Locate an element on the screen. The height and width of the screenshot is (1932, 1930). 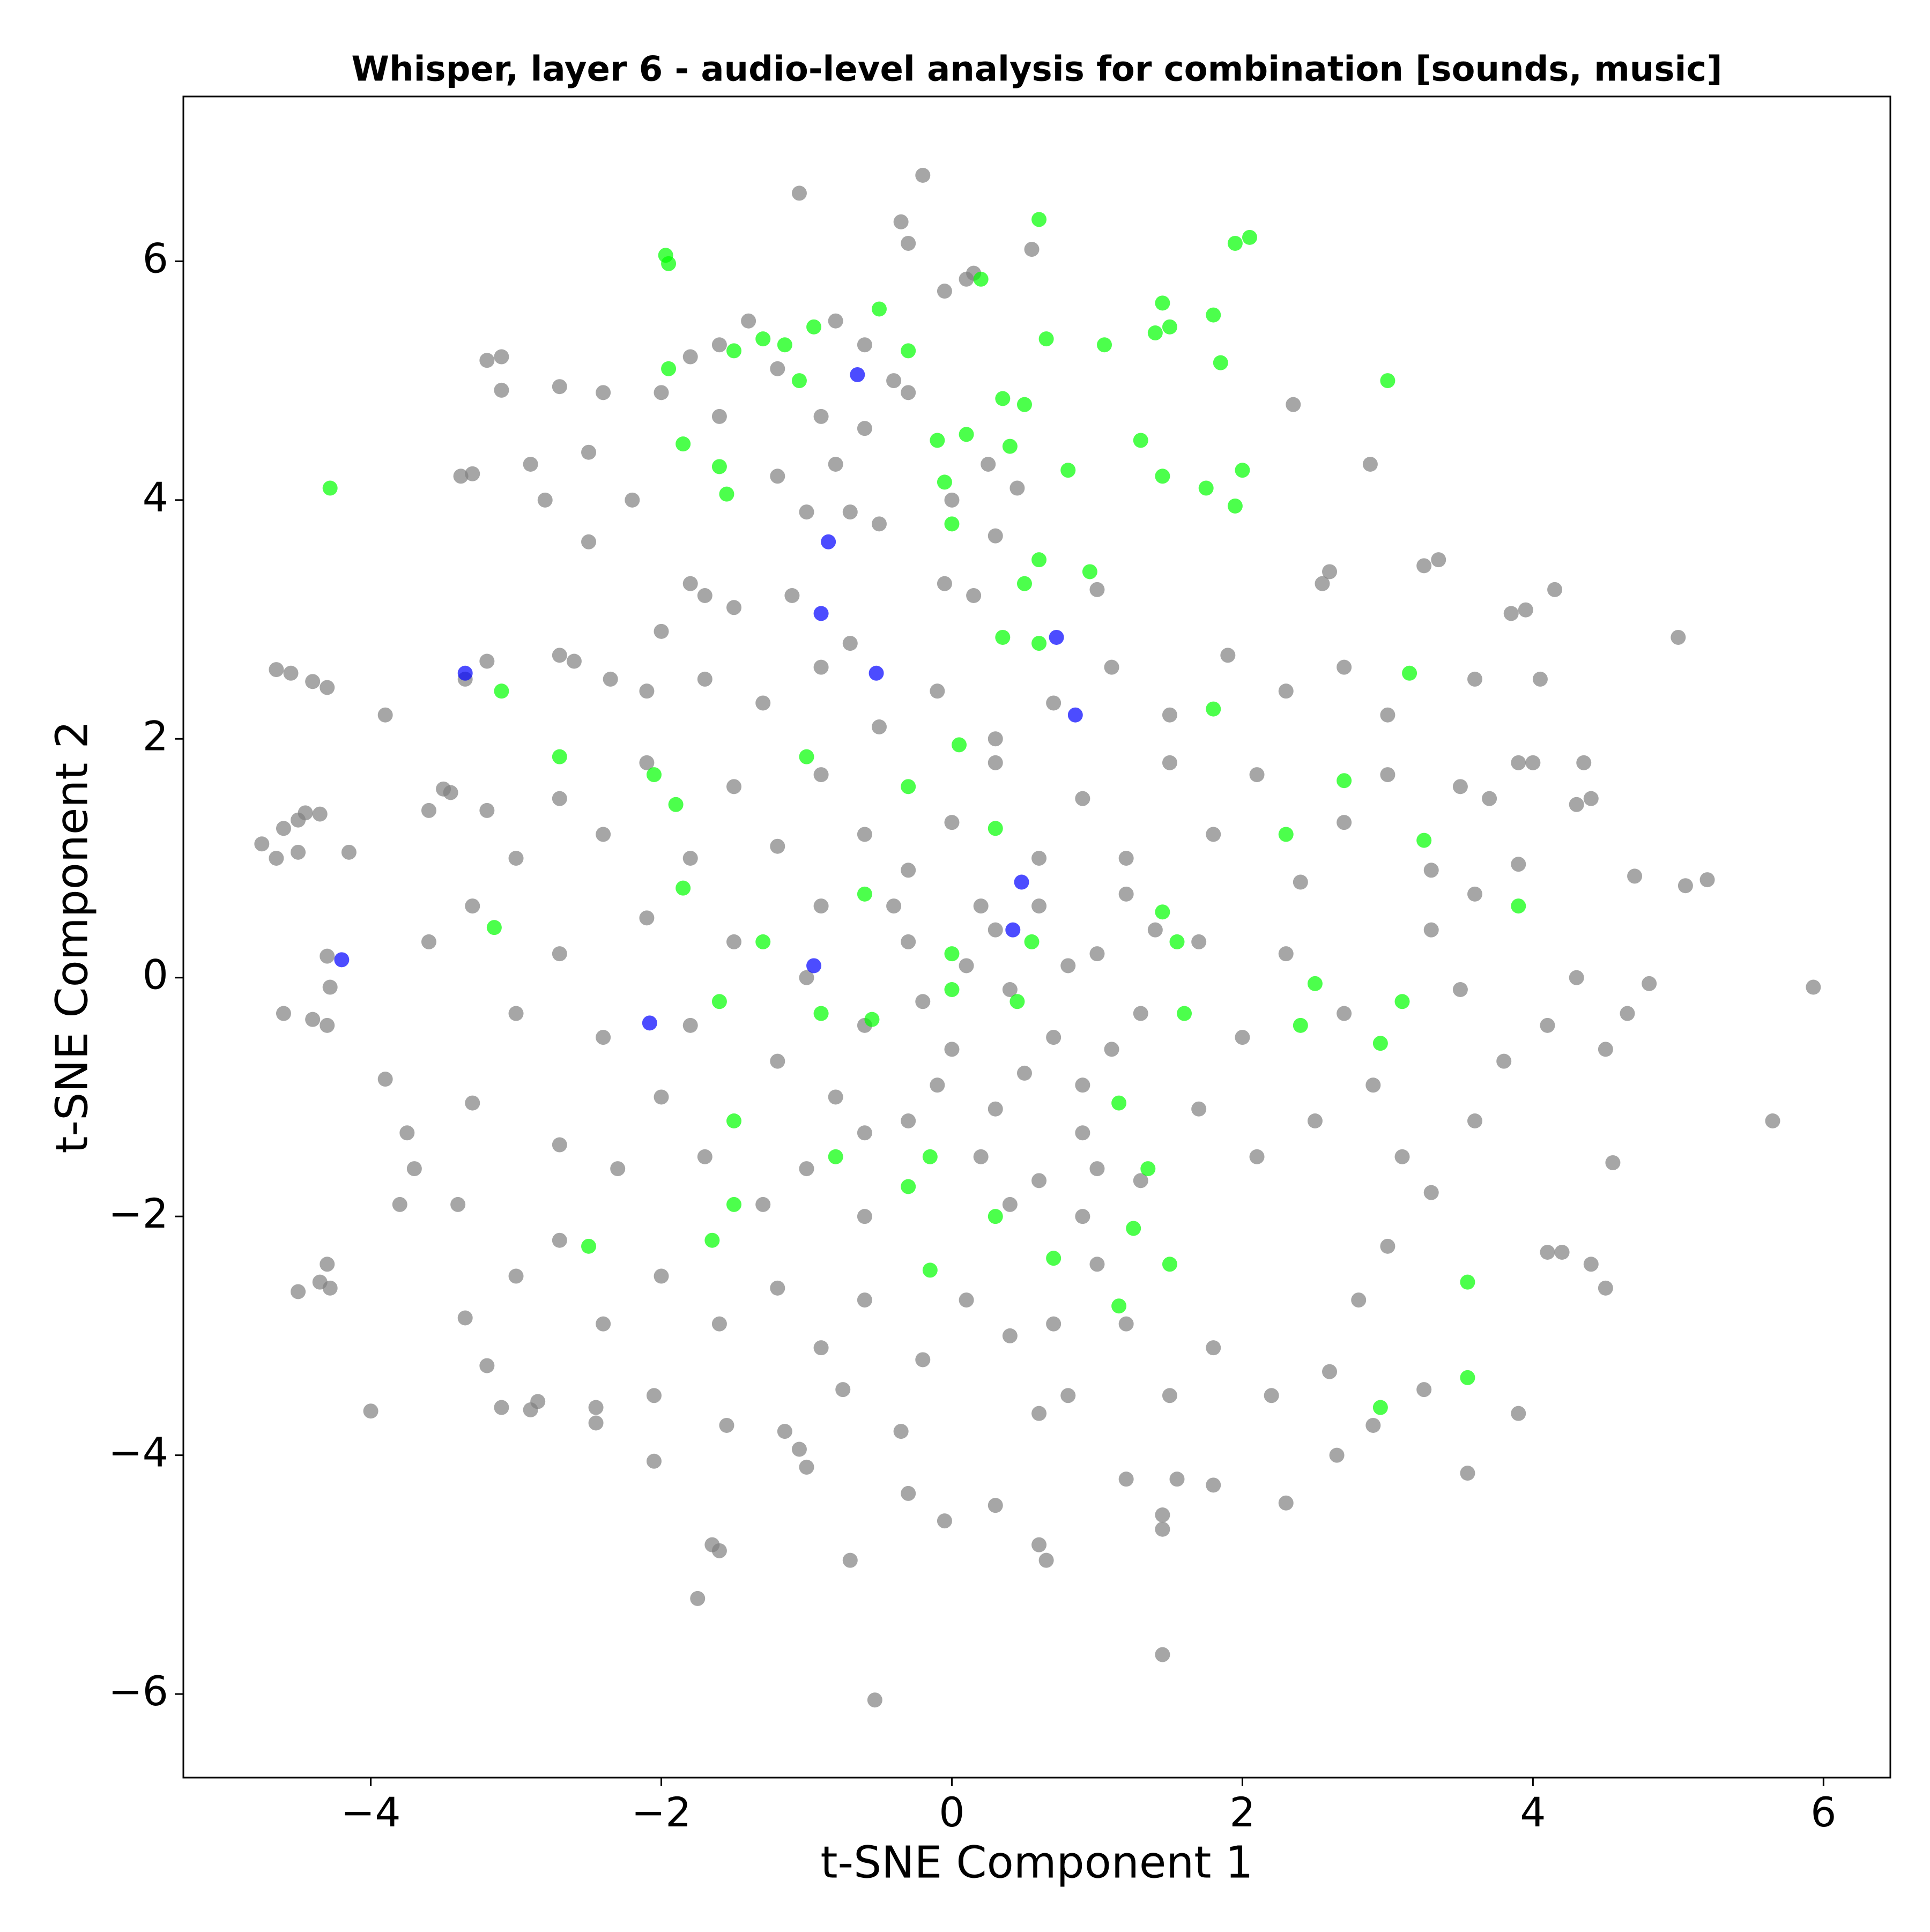
y-tick-label: 4 is located at coordinates (155, 497).